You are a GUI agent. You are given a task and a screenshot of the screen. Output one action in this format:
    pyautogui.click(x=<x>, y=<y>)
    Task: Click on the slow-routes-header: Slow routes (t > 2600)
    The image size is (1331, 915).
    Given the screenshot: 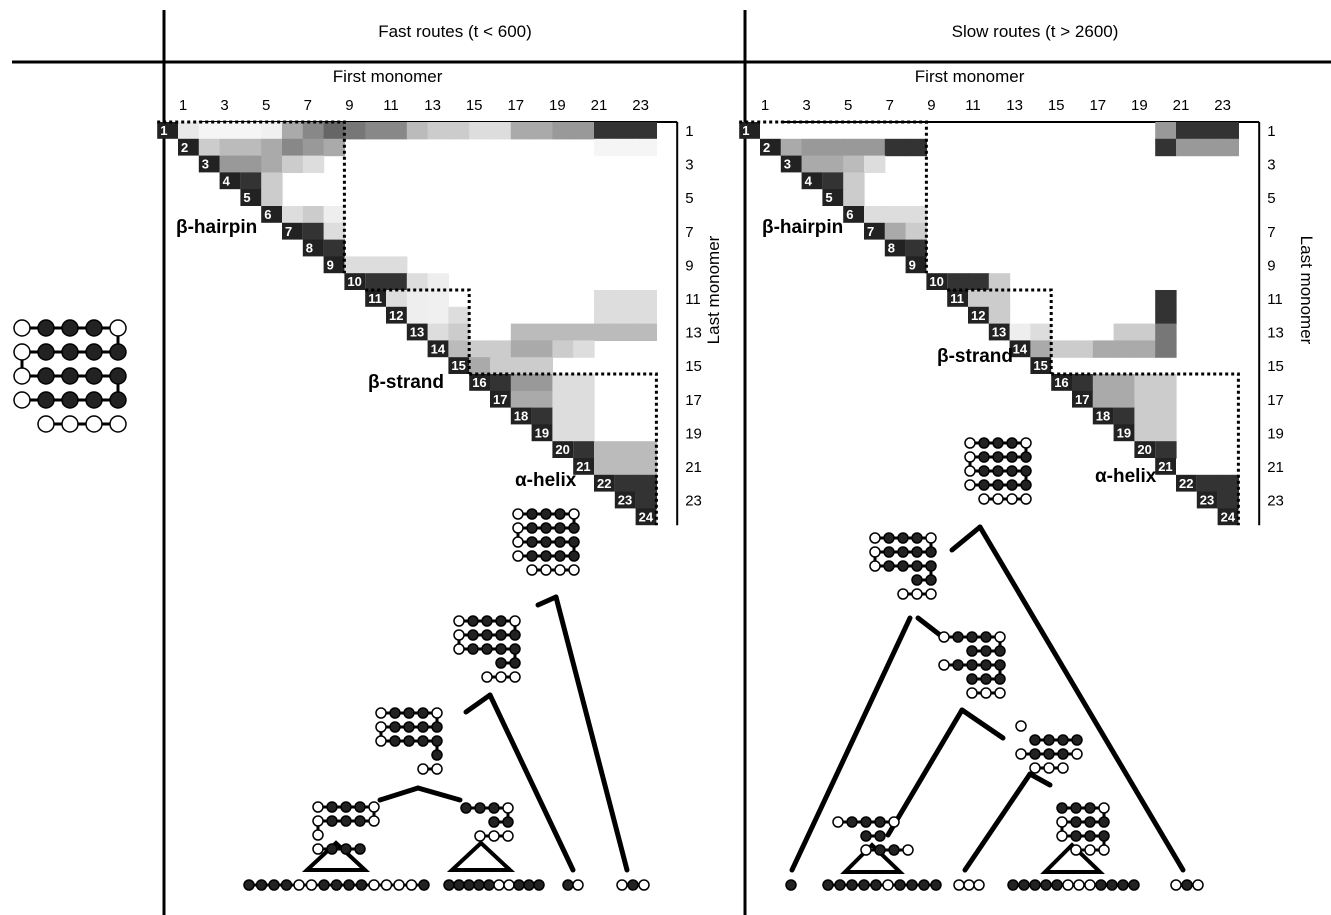 What is the action you would take?
    pyautogui.click(x=1035, y=31)
    